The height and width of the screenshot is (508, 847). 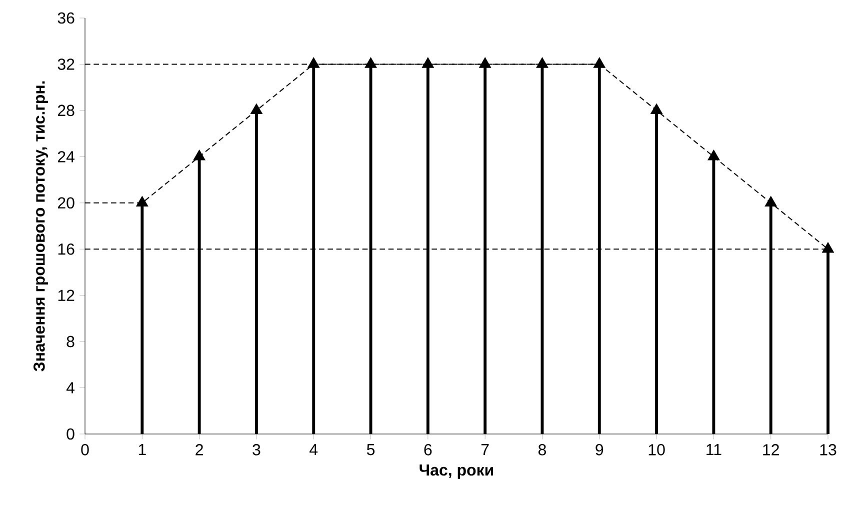 What do you see at coordinates (70, 434) in the screenshot?
I see `y-tick-label: 0` at bounding box center [70, 434].